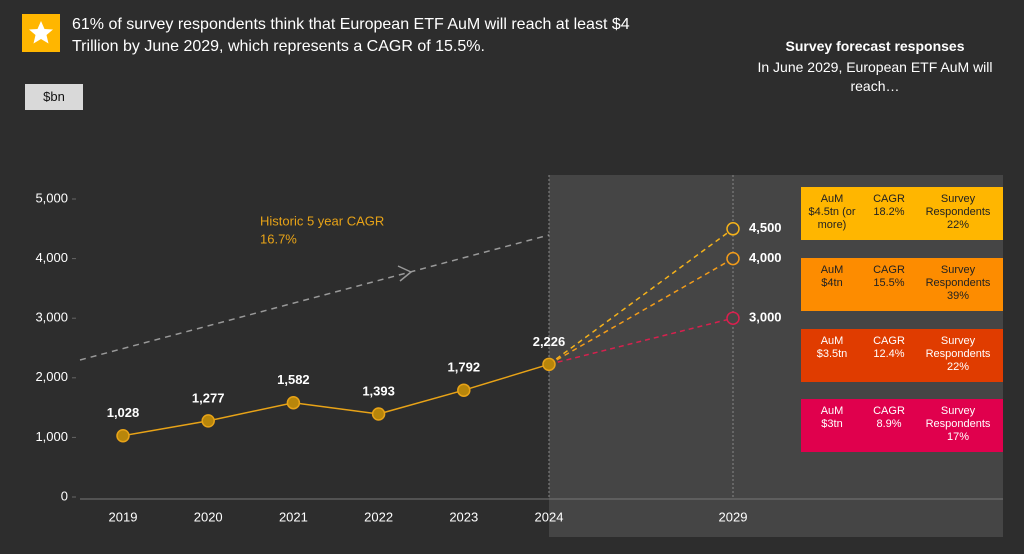  What do you see at coordinates (464, 367) in the screenshot?
I see `value-label: 1,792` at bounding box center [464, 367].